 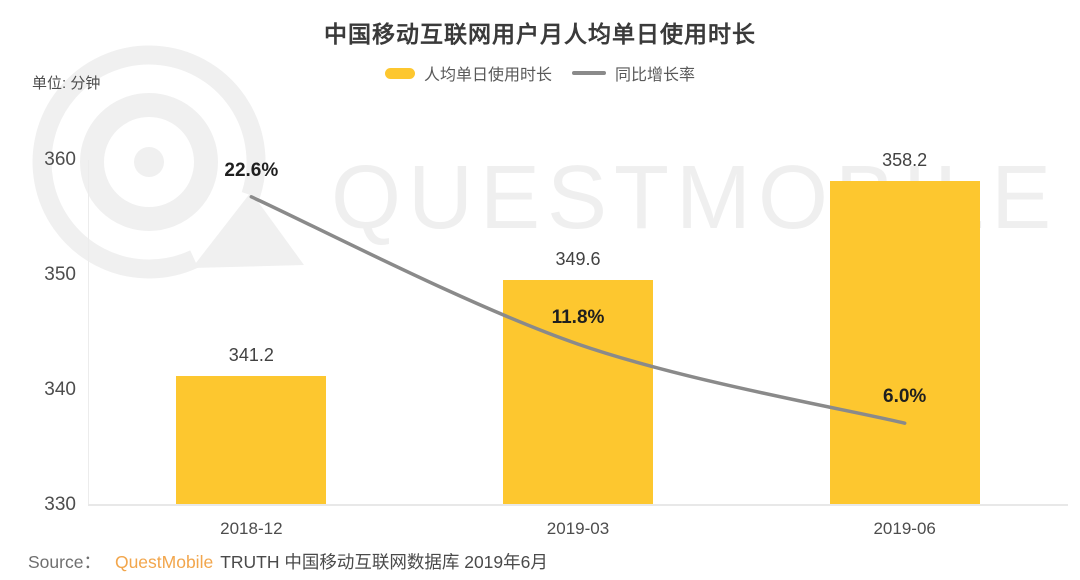 I want to click on legend-label-usage: 人均单日使用时长, so click(x=487, y=75).